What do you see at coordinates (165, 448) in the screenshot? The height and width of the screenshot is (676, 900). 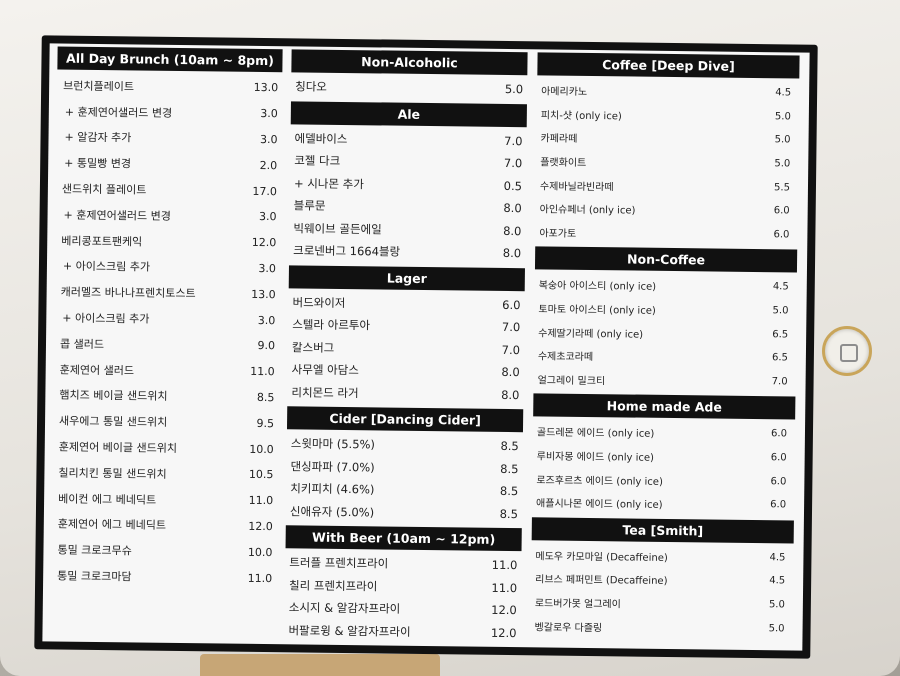 I see `menu-item: 훈제연어 베이글 샌드위치 10.0` at bounding box center [165, 448].